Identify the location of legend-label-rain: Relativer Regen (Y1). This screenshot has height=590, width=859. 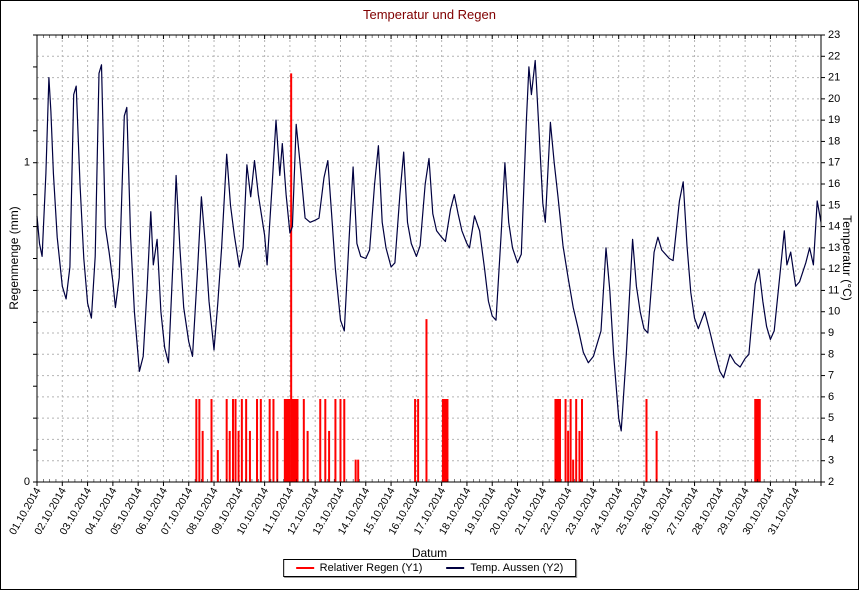
(371, 568).